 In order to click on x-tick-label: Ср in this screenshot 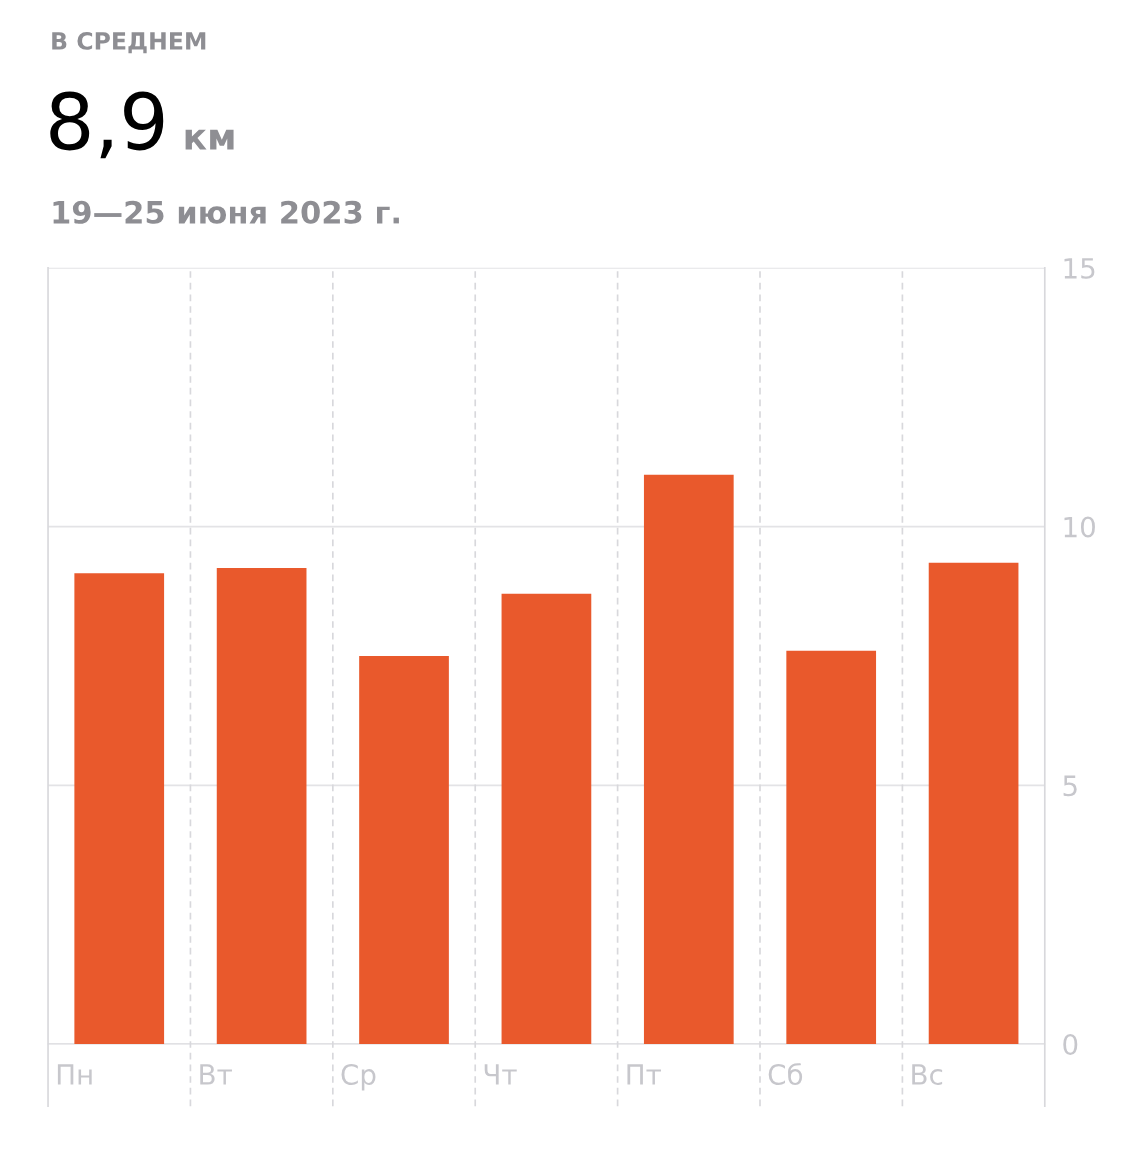, I will do `click(358, 1077)`.